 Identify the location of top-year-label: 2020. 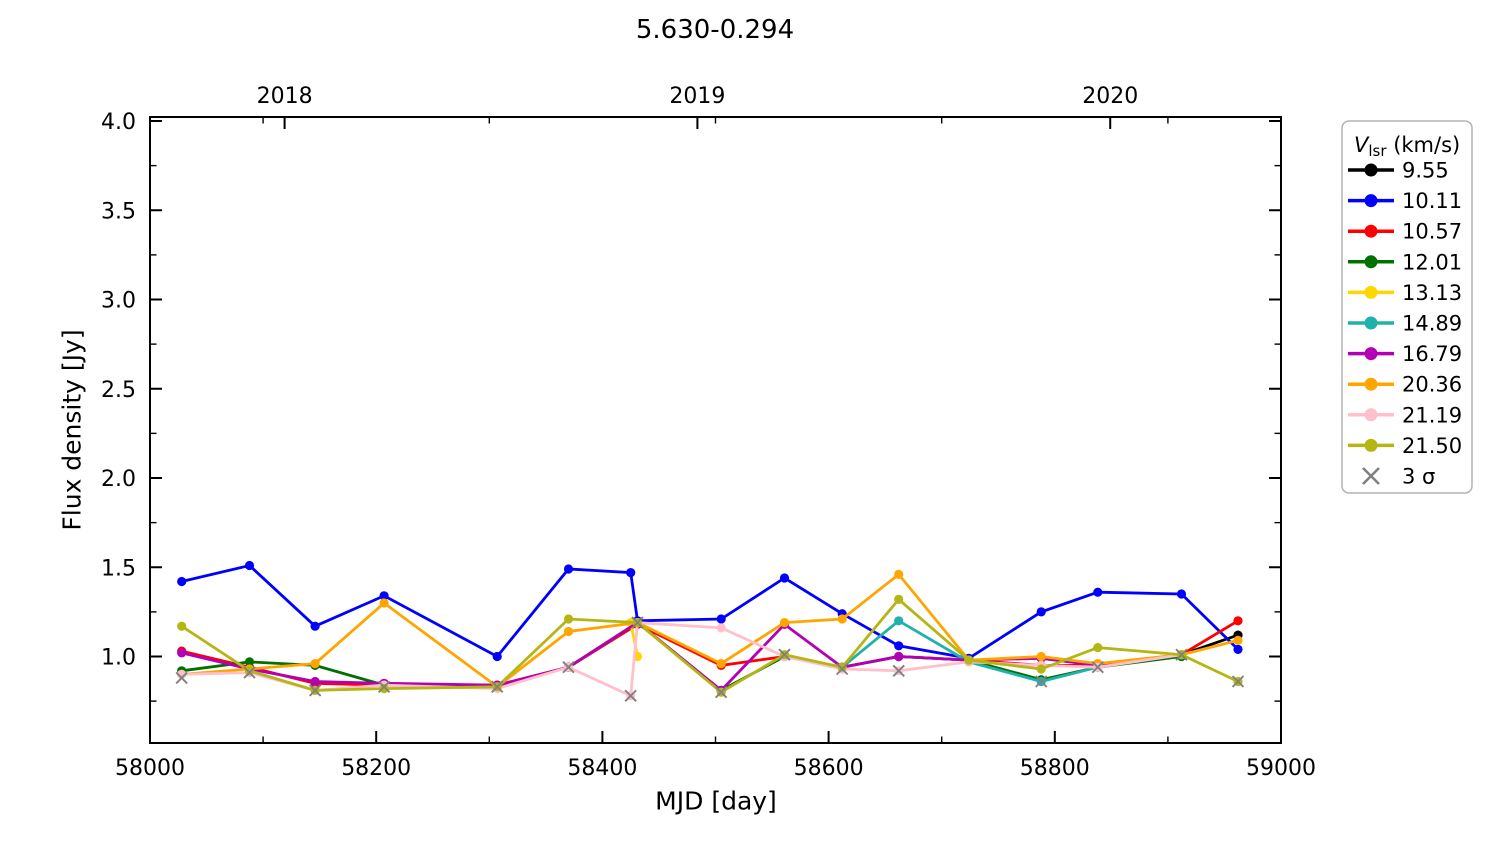
(1110, 96).